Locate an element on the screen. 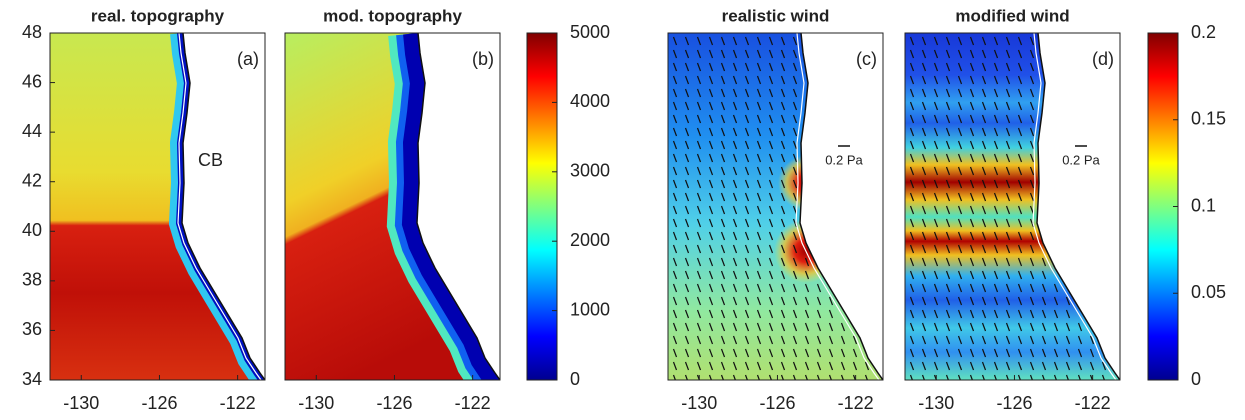  map-field is located at coordinates (157, 206).